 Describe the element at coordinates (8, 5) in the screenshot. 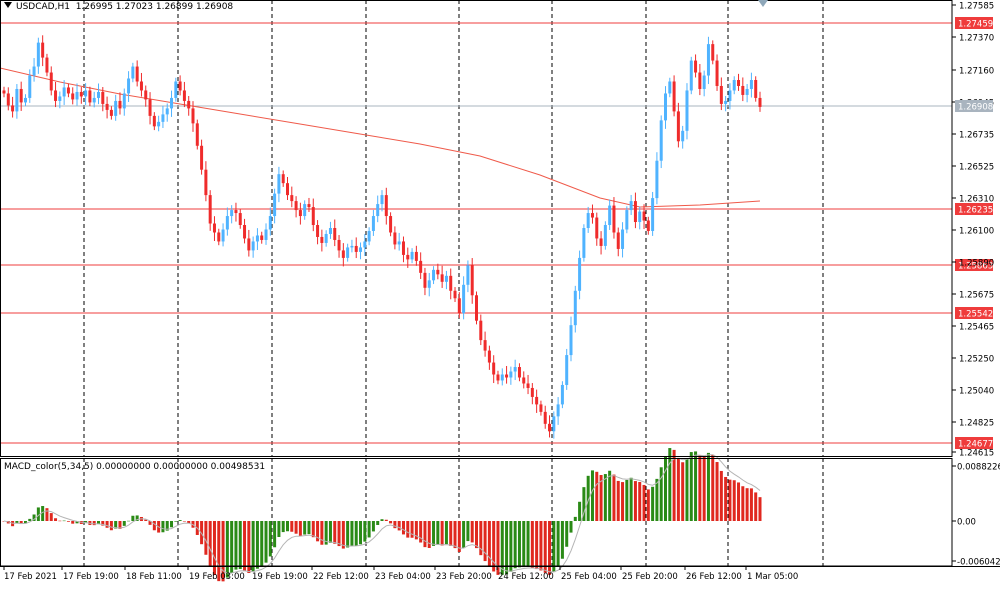

I see `chevron-down-icon` at that location.